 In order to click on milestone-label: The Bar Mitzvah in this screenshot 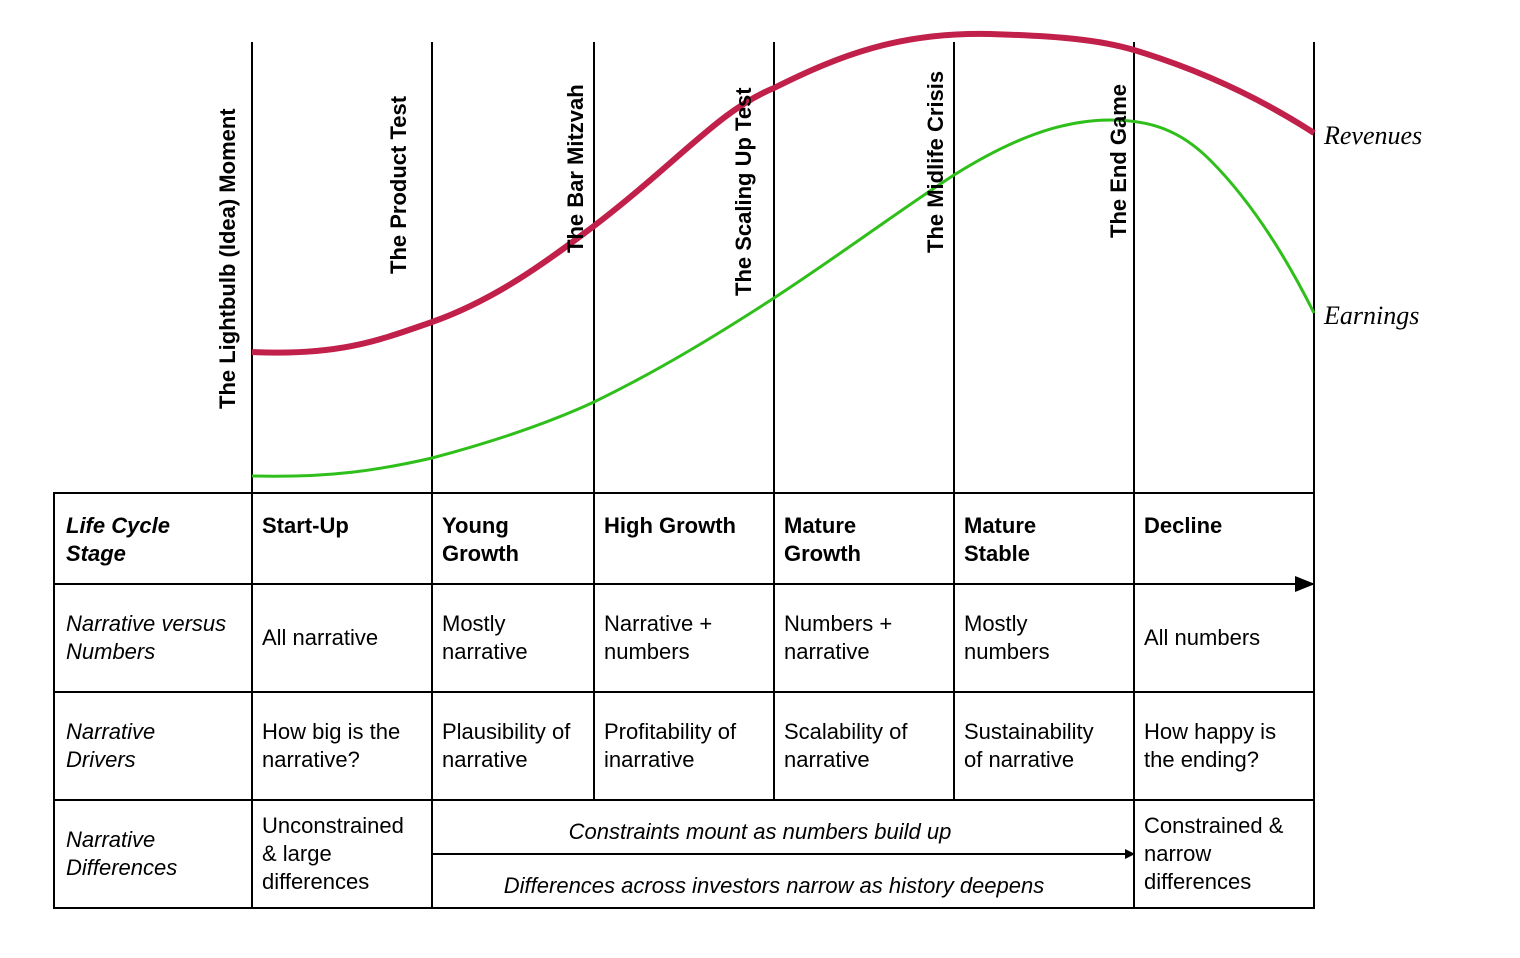, I will do `click(575, 168)`.